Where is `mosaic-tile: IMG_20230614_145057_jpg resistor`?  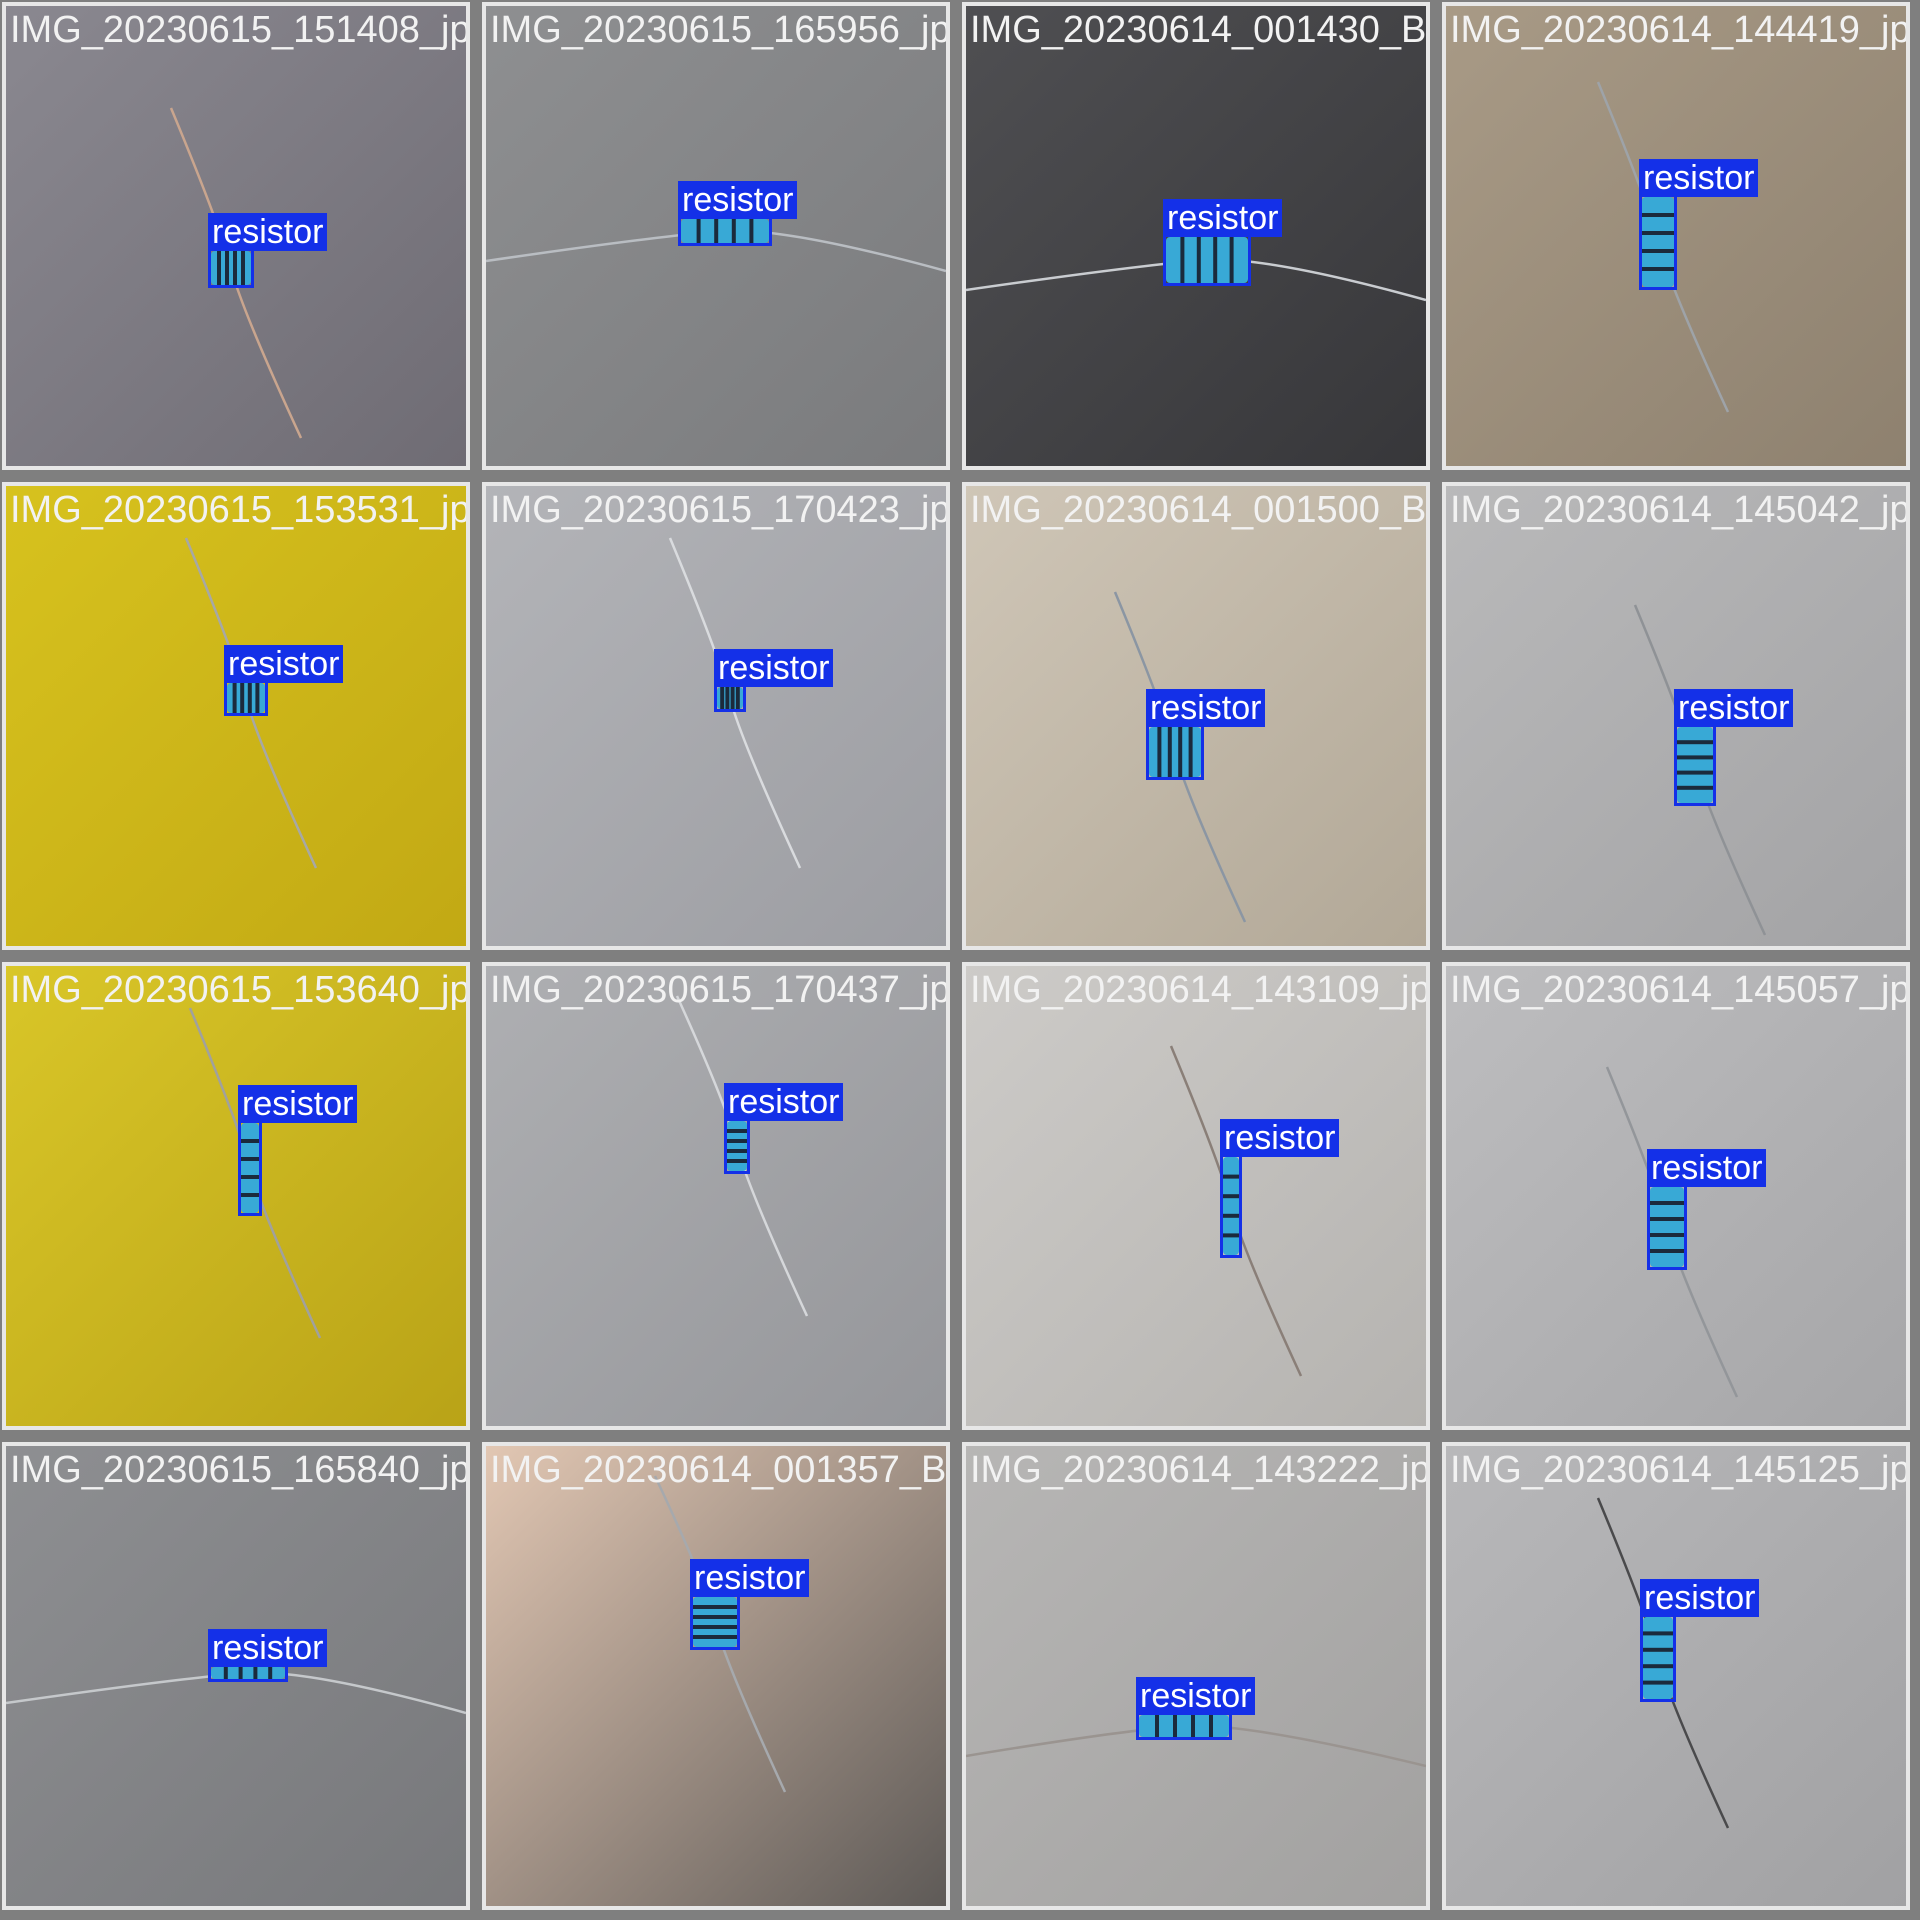 mosaic-tile: IMG_20230614_145057_jpg resistor is located at coordinates (1676, 1196).